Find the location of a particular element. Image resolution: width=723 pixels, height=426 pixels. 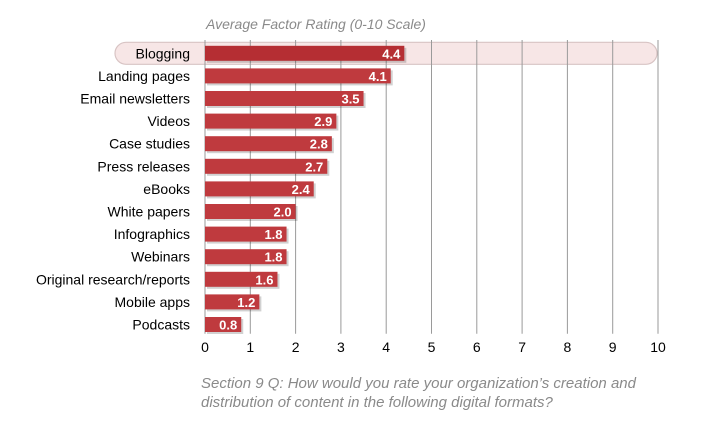

category-label: Case studies is located at coordinates (149, 144).